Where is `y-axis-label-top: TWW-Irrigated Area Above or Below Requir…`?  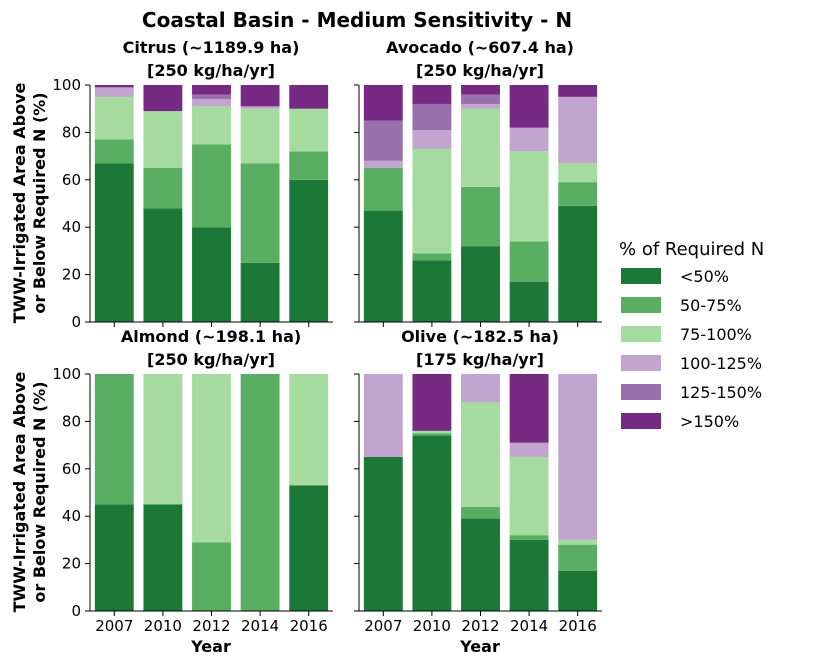
y-axis-label-top: TWW-Irrigated Area Above or Below Requir… is located at coordinates (29, 202).